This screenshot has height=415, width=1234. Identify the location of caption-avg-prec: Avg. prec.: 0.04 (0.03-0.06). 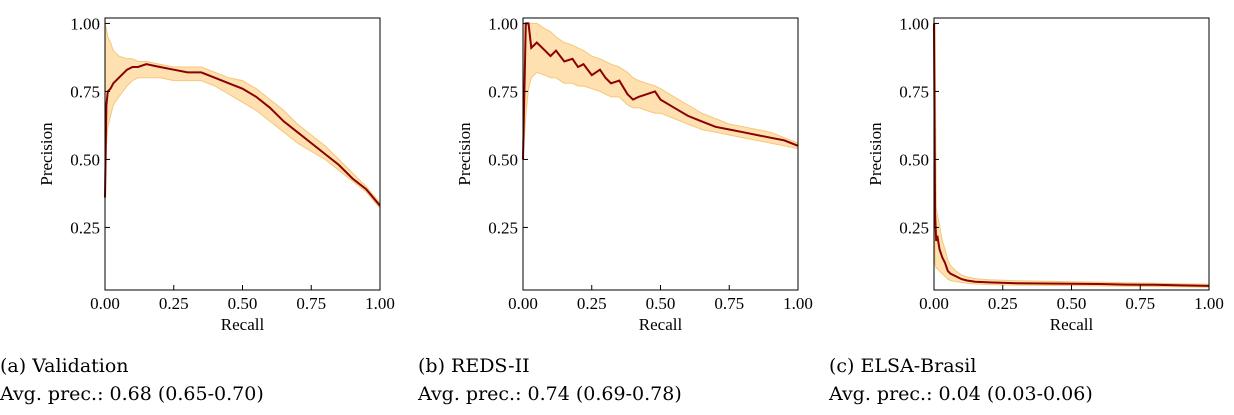
(961, 394).